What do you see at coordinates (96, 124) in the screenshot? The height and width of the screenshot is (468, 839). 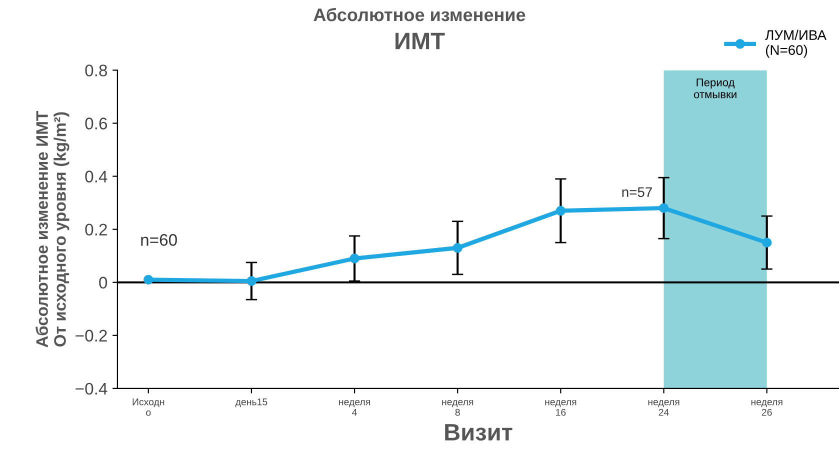 I see `y-tick-label: 0.6` at bounding box center [96, 124].